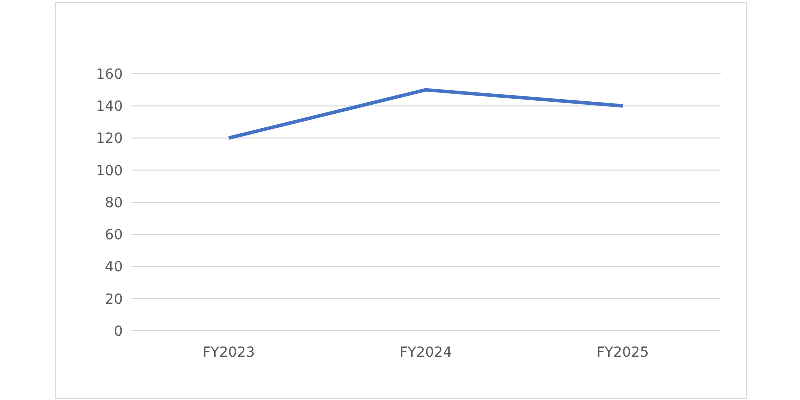 The image size is (800, 400). What do you see at coordinates (114, 236) in the screenshot?
I see `y-tick-label: 60` at bounding box center [114, 236].